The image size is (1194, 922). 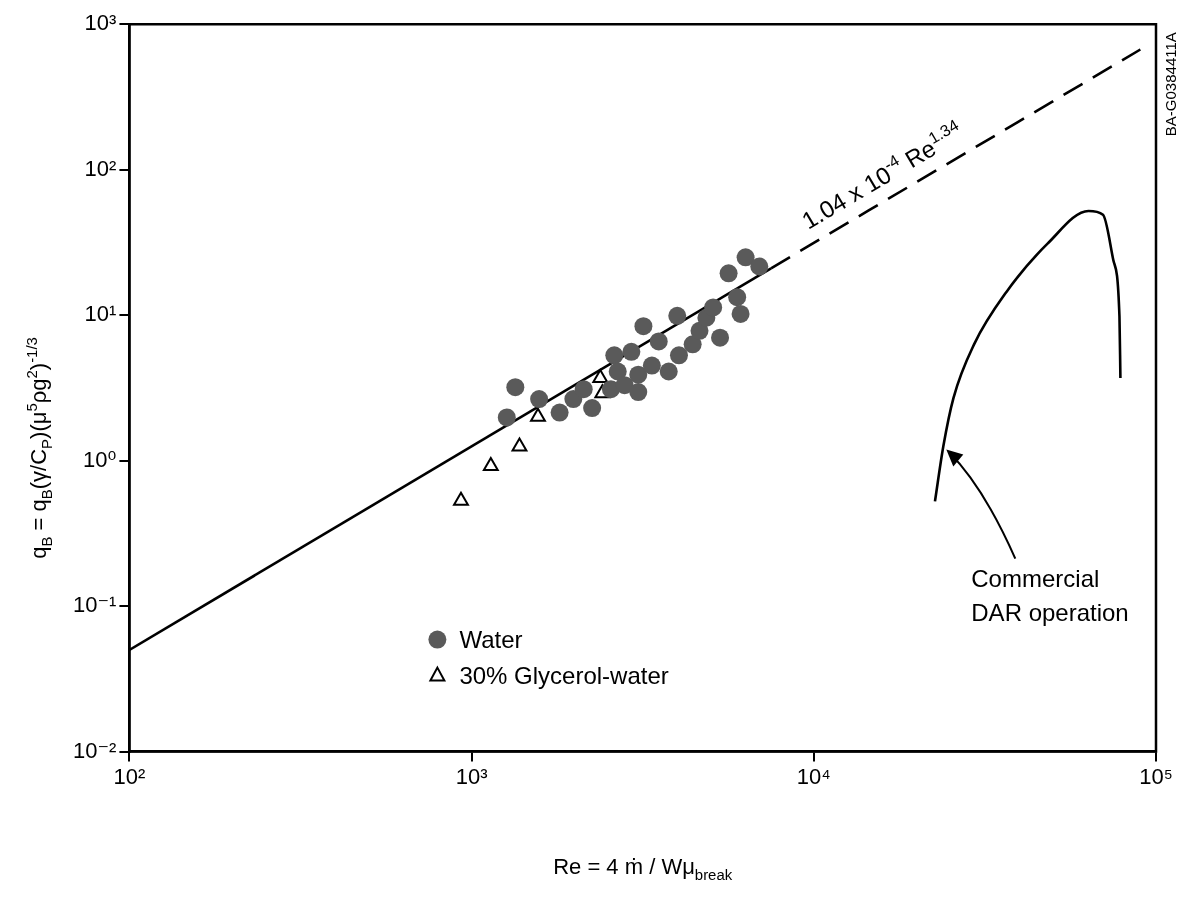 What do you see at coordinates (129, 776) in the screenshot?
I see `x-tick-label: 10²` at bounding box center [129, 776].